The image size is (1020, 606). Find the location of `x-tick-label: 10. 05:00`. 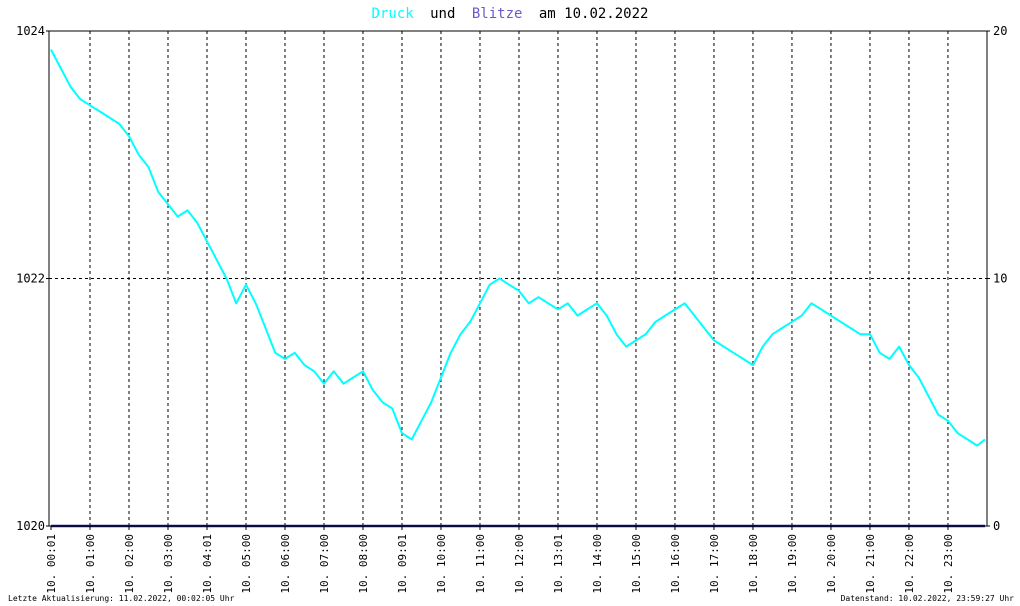

x-tick-label: 10. 05:00 is located at coordinates (246, 564).